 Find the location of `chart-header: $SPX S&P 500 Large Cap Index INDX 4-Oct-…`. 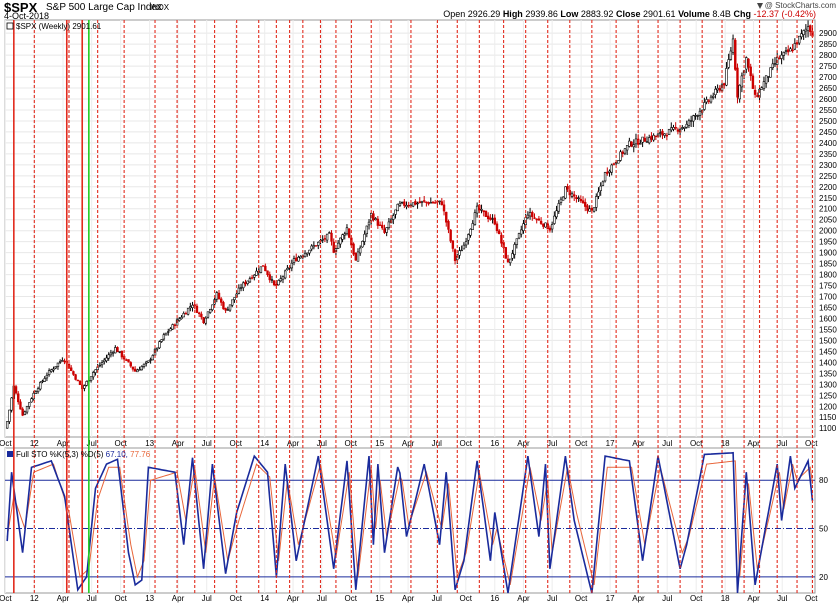

chart-header: $SPX S&P 500 Large Cap Index INDX 4-Oct-… is located at coordinates (420, 10).